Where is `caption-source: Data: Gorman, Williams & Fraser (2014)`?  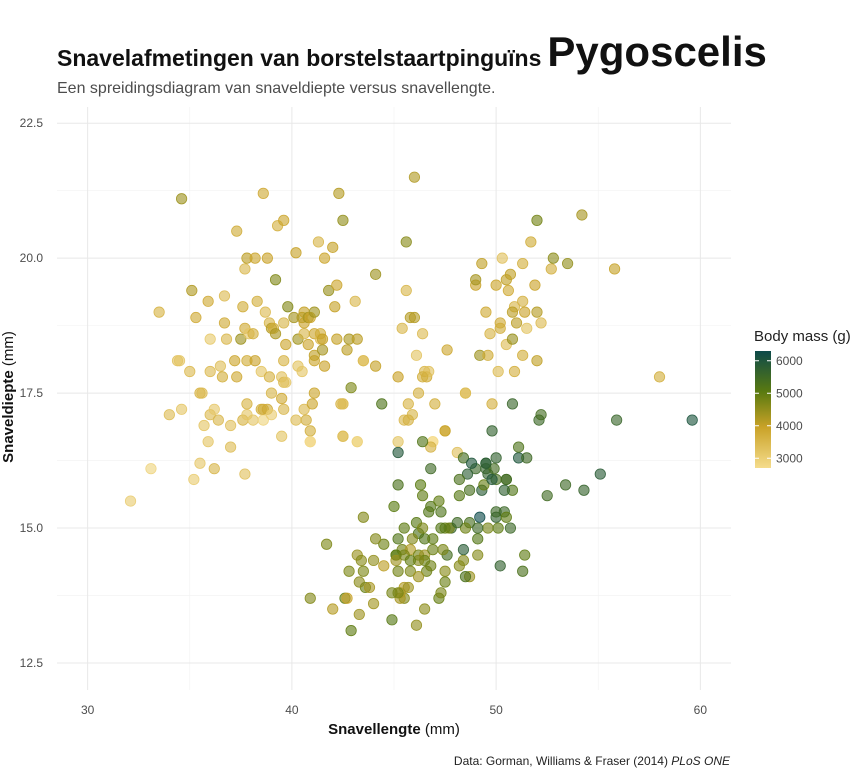 caption-source: Data: Gorman, Williams & Fraser (2014) is located at coordinates (562, 761).